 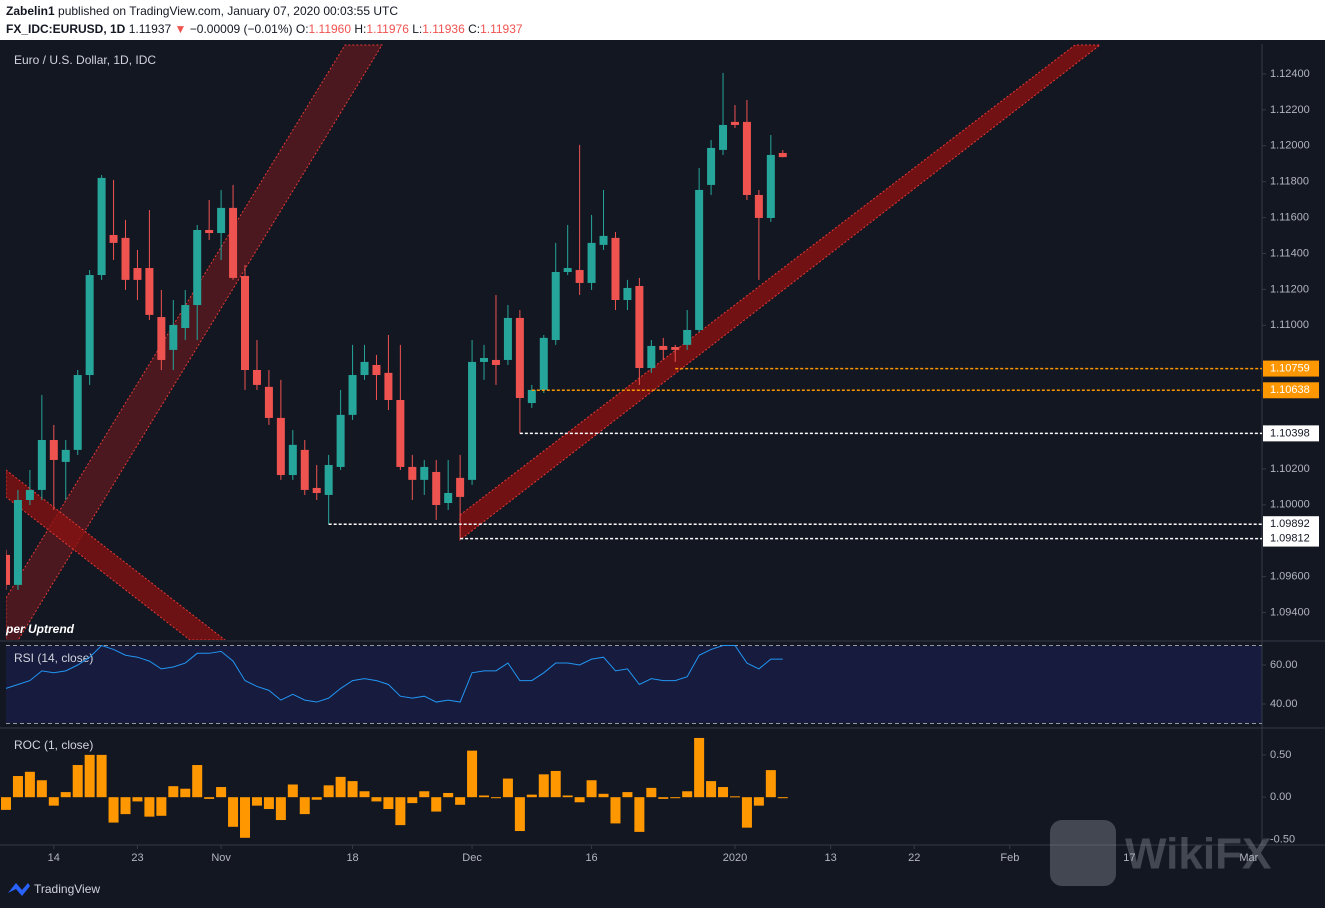 I want to click on o-value: 1.11960, so click(x=330, y=29).